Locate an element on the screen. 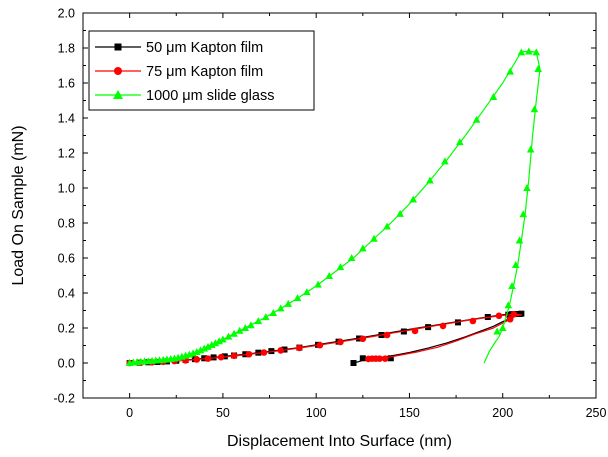  y-tick-label: 1.4 is located at coordinates (66, 119).